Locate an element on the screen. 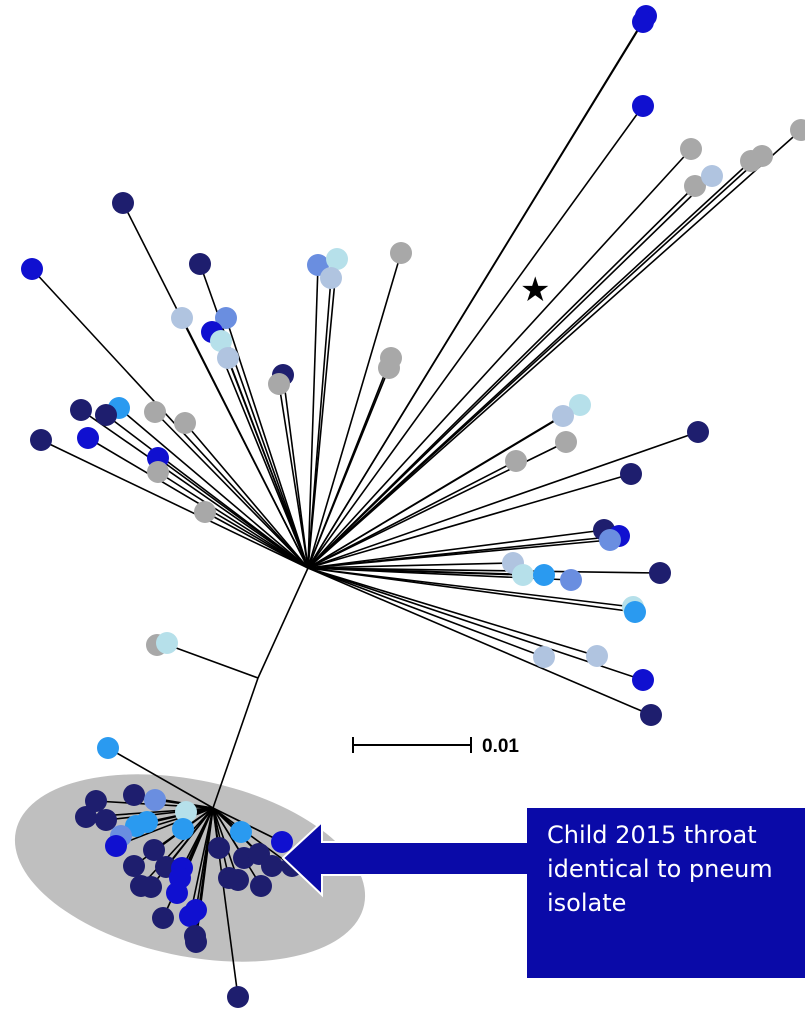 The width and height of the screenshot is (805, 1013). scale-bar is located at coordinates (412, 745).